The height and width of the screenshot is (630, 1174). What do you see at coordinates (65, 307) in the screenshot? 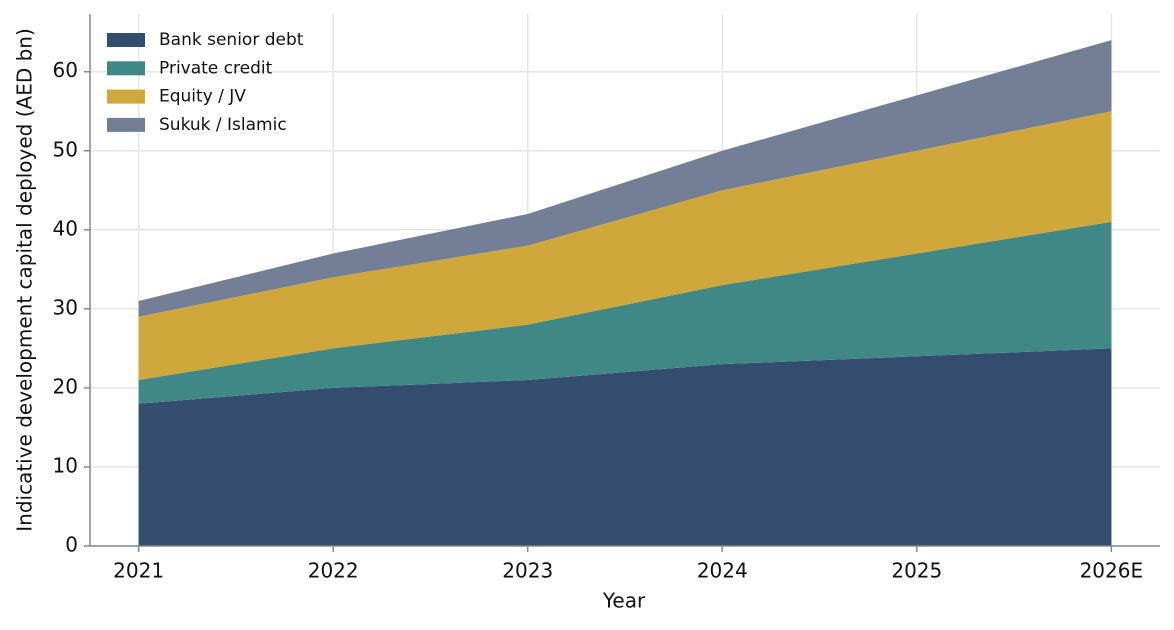
I see `y-tick-label: 30` at bounding box center [65, 307].